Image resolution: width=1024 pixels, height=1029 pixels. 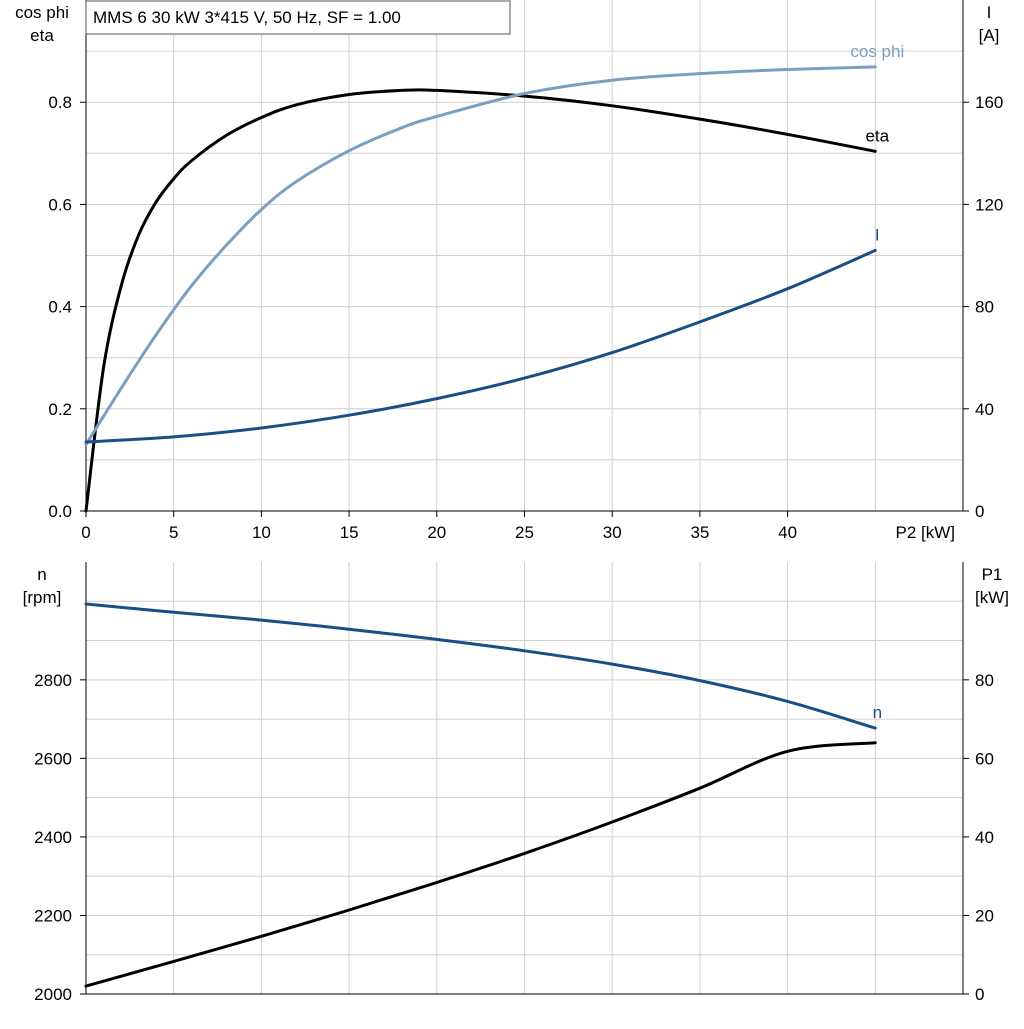 What do you see at coordinates (989, 102) in the screenshot?
I see `right-tick-label: 160` at bounding box center [989, 102].